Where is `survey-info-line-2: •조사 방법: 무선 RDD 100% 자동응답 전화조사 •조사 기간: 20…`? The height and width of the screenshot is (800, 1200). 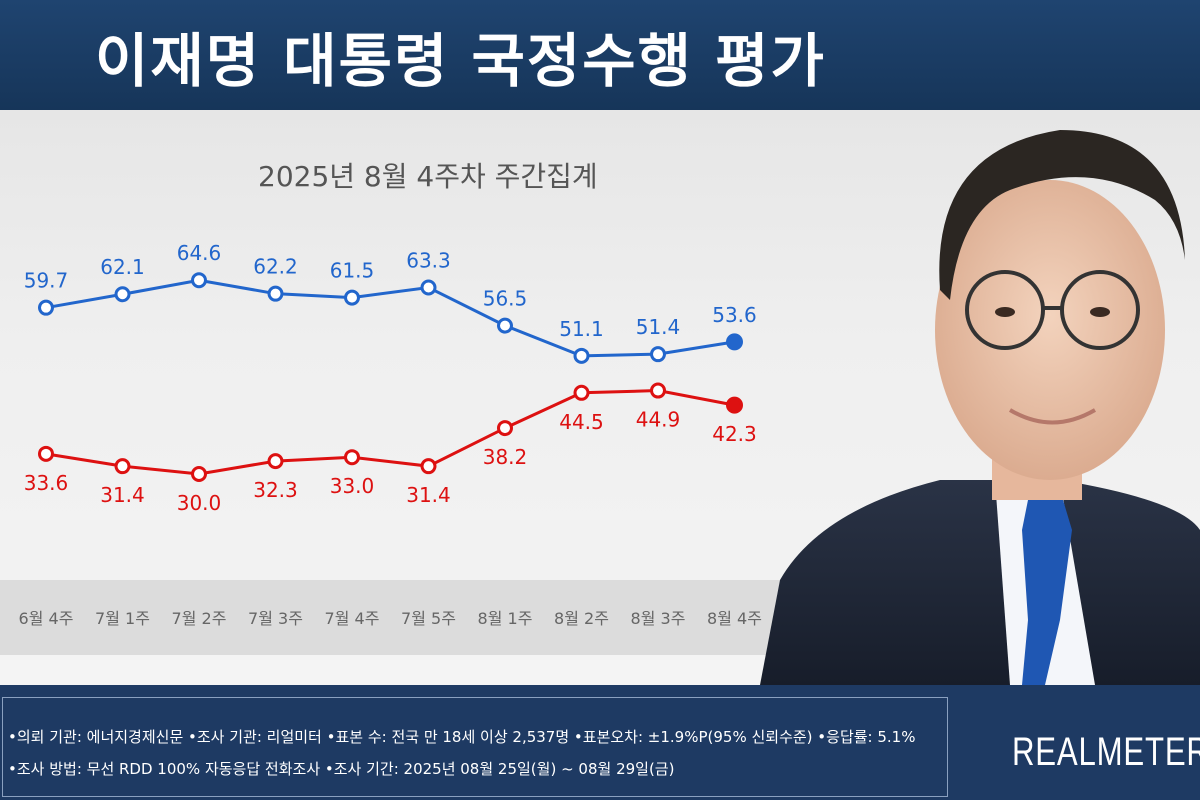
survey-info-line-2: •조사 방법: 무선 RDD 100% 자동응답 전화조사 •조사 기간: 20… is located at coordinates (341, 769).